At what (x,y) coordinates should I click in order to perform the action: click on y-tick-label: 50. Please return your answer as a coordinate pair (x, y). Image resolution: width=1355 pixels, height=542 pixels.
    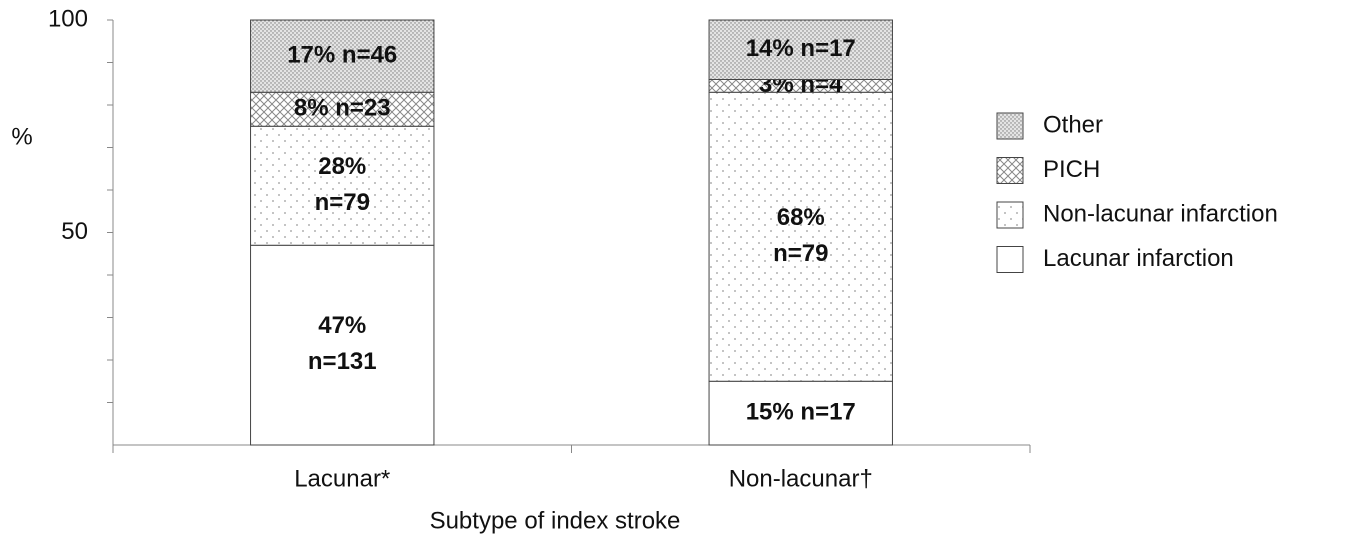
    Looking at the image, I should click on (74, 231).